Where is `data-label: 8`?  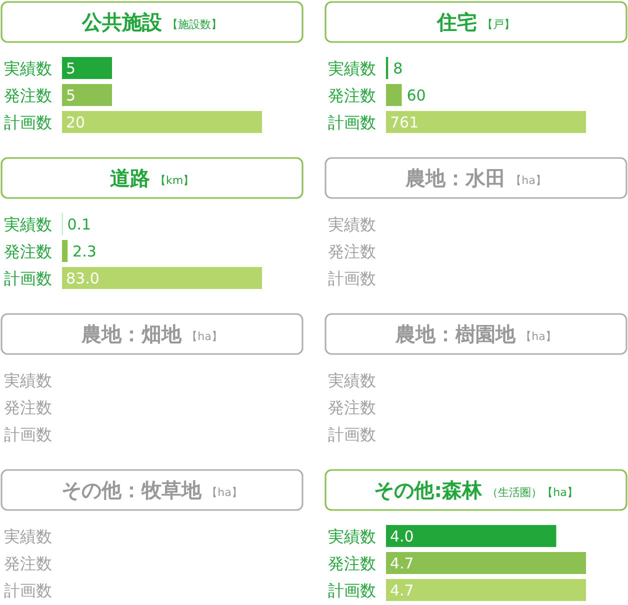
data-label: 8 is located at coordinates (398, 69).